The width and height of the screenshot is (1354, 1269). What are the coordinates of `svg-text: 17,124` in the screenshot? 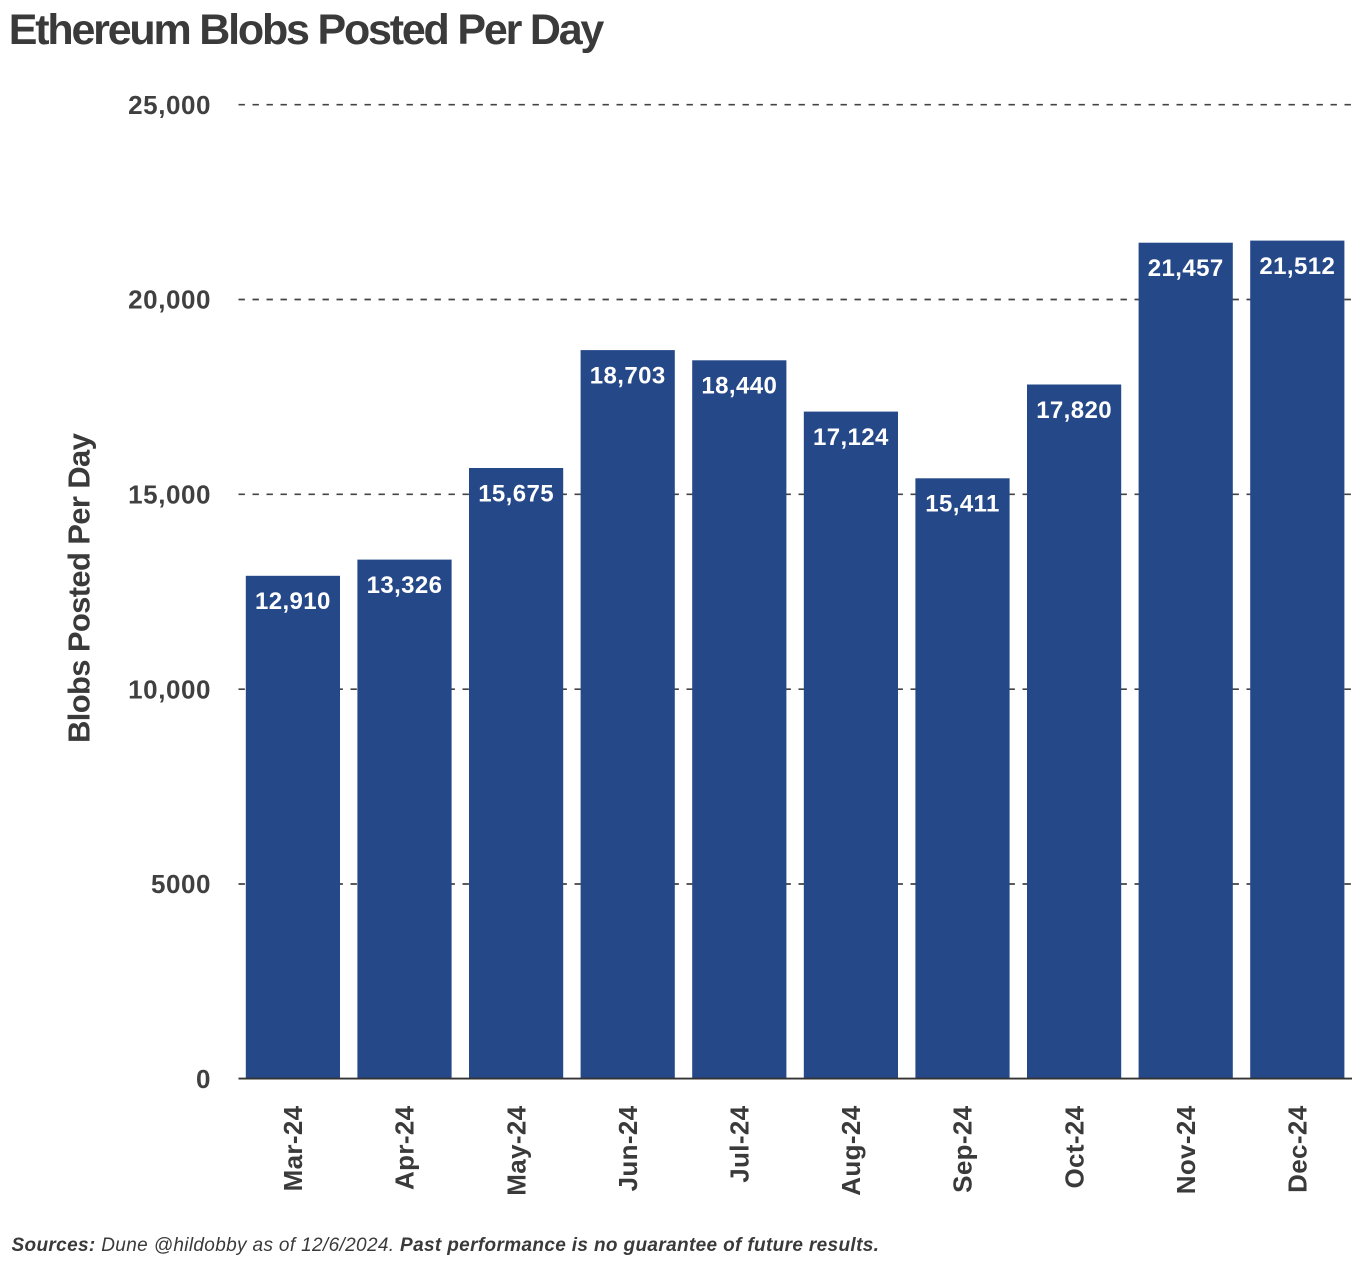 It's located at (851, 437).